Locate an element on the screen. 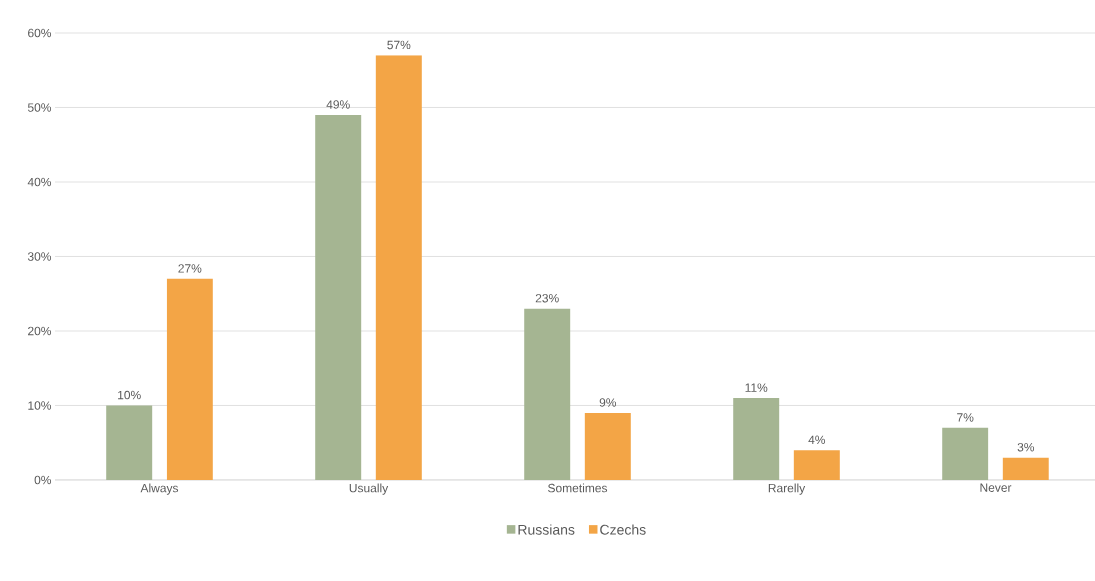 This screenshot has height=581, width=1095. data-label: 3% is located at coordinates (1026, 447).